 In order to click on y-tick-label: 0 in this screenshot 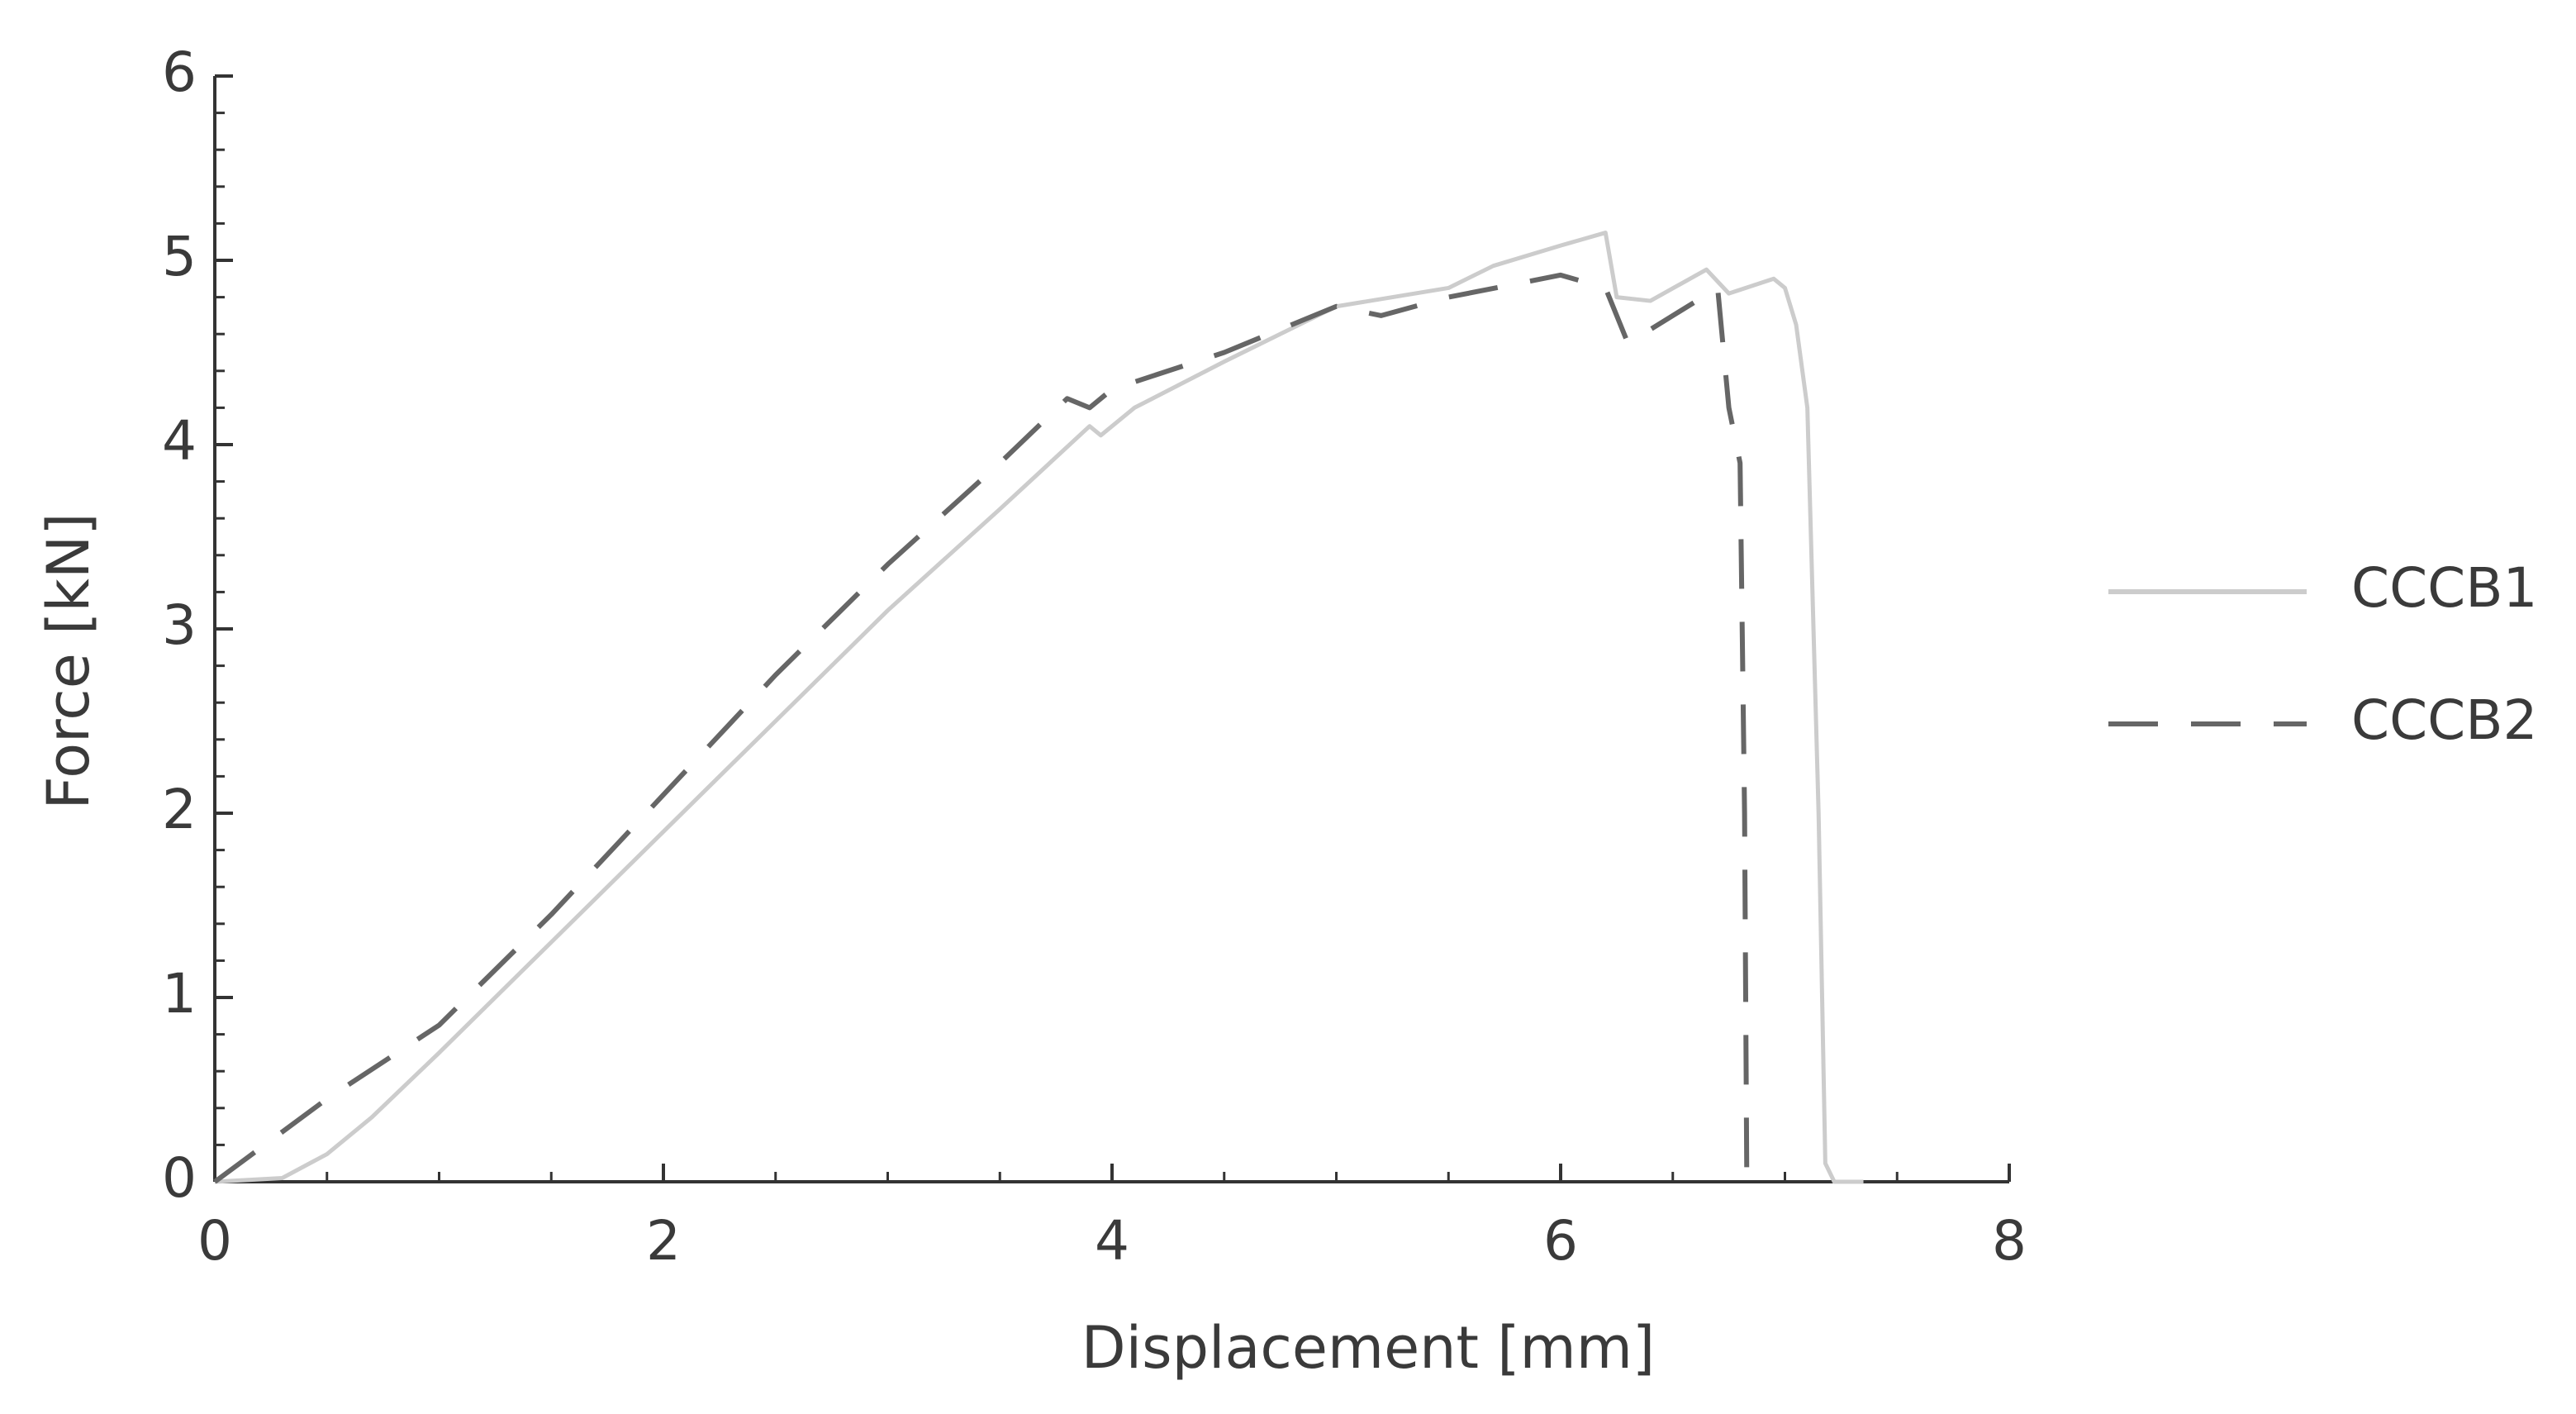, I will do `click(179, 1178)`.